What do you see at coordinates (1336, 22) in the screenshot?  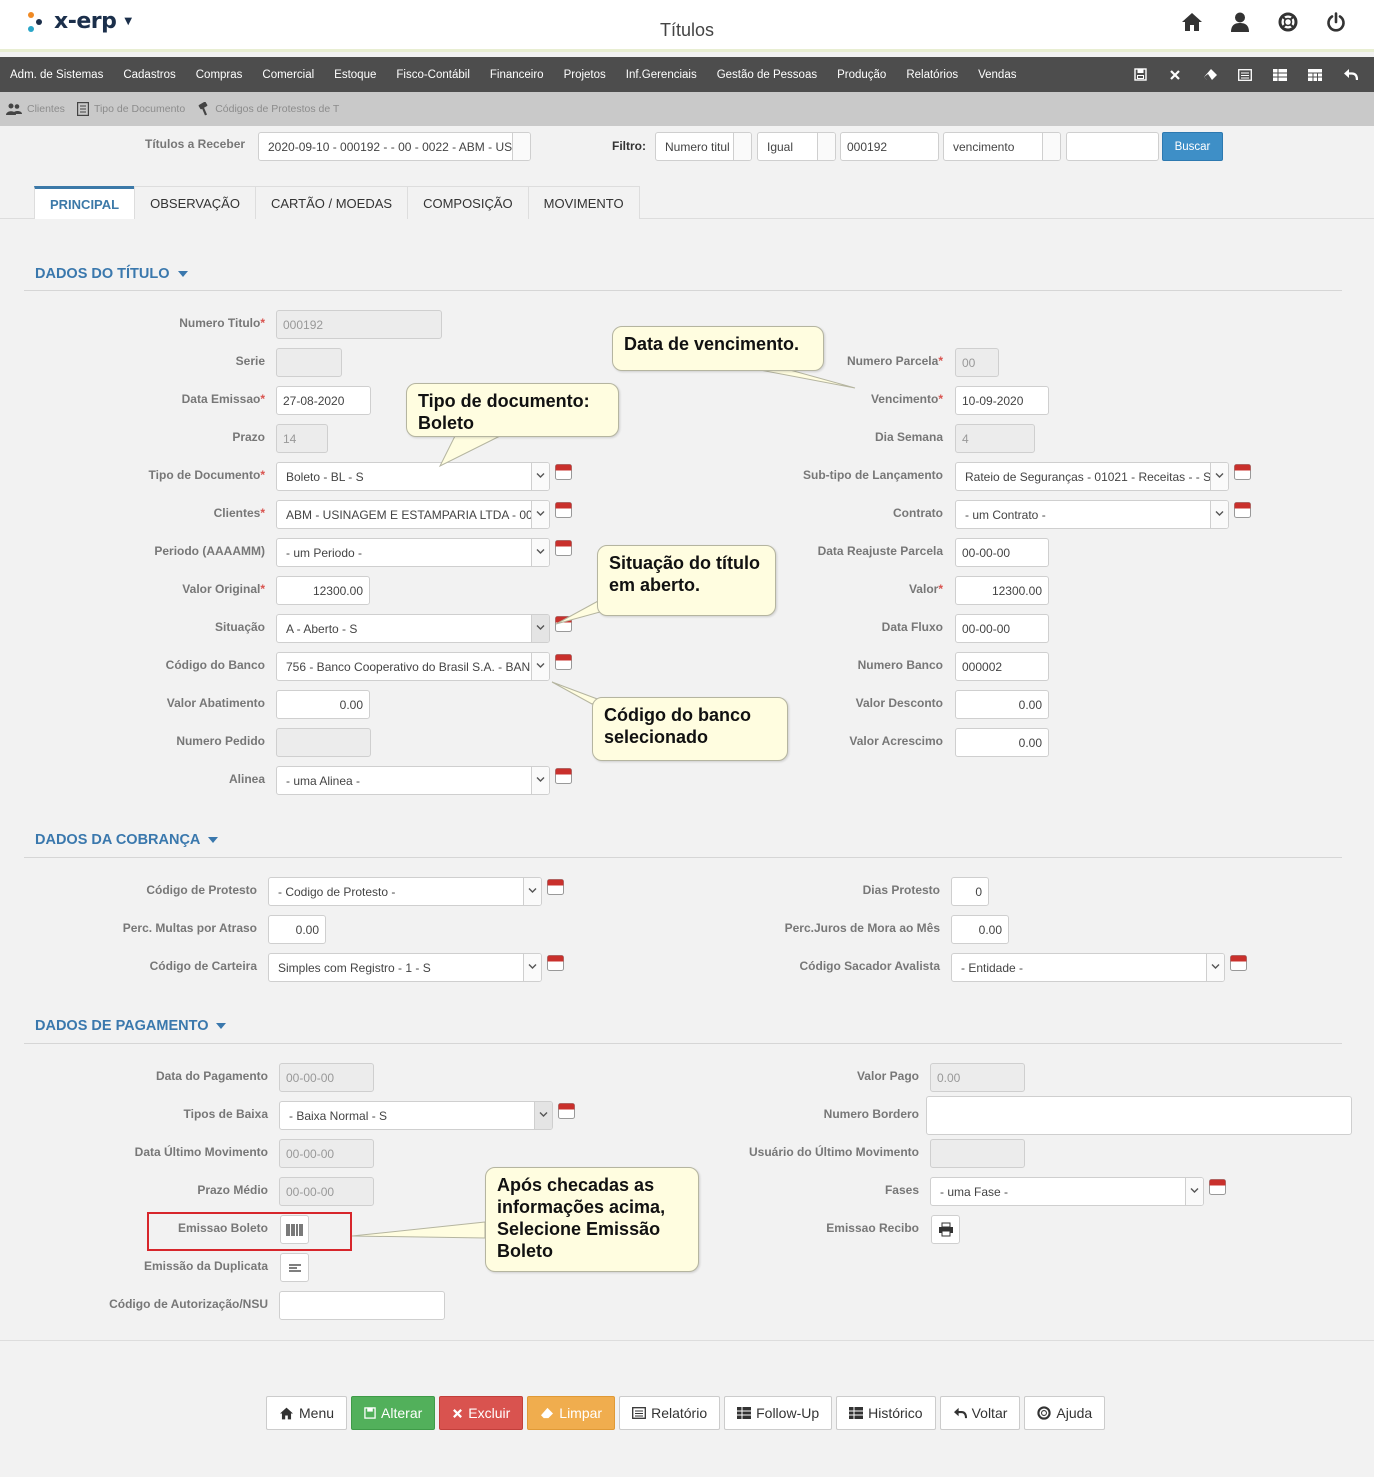 I see `power-icon` at bounding box center [1336, 22].